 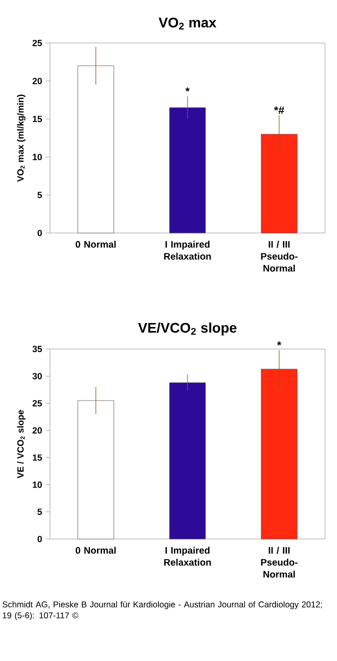 I want to click on y-tick-label: 35, so click(x=37, y=349).